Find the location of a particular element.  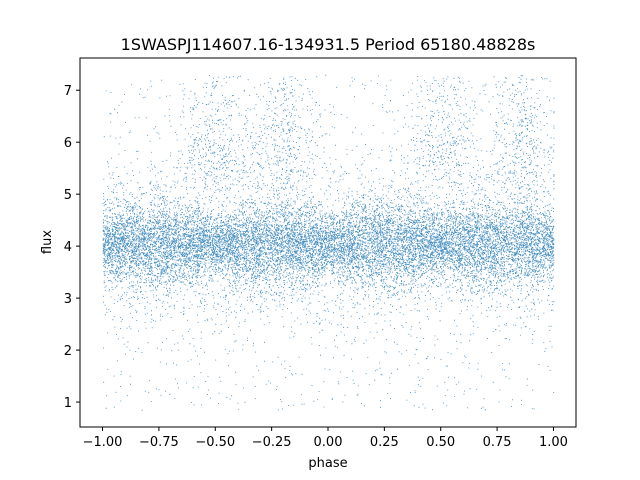

y-tick-label: 1 is located at coordinates (68, 403).